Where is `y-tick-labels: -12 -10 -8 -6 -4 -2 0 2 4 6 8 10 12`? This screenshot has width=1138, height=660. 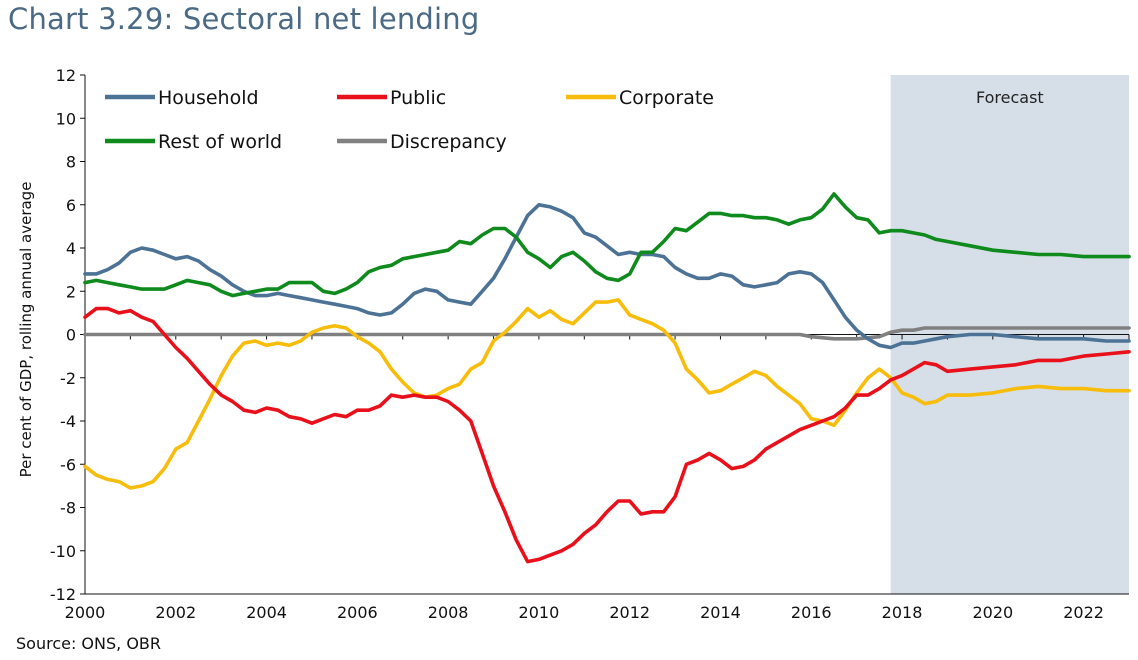
y-tick-labels: -12 -10 -8 -6 -4 -2 0 2 4 6 8 10 12 is located at coordinates (63, 335).